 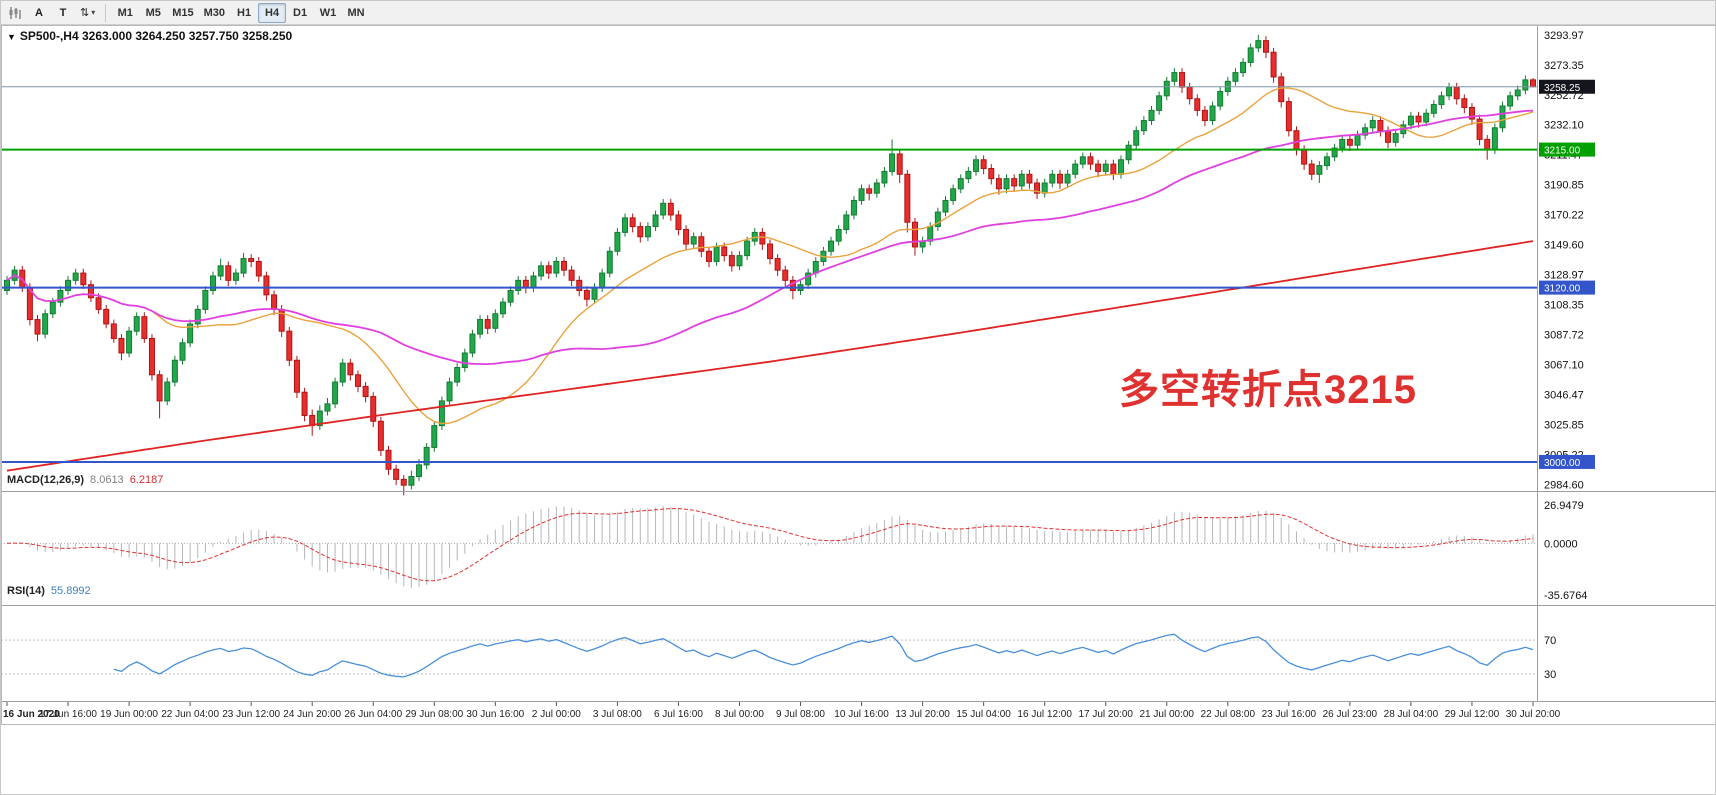 What do you see at coordinates (1289, 714) in the screenshot?
I see `svg-text: 23 Jul 16:00` at bounding box center [1289, 714].